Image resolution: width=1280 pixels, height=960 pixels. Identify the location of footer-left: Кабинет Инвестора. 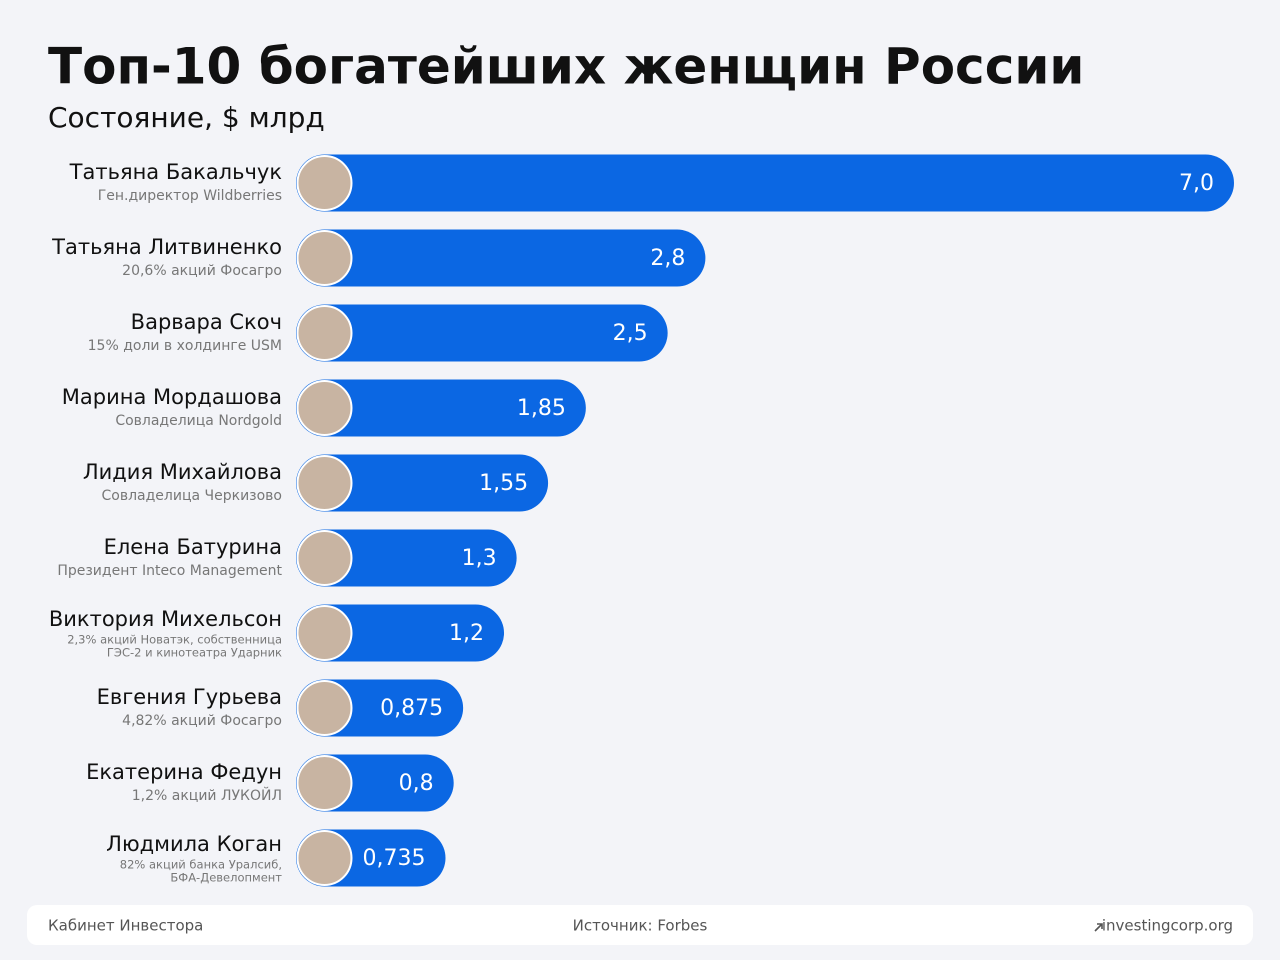
(125, 926).